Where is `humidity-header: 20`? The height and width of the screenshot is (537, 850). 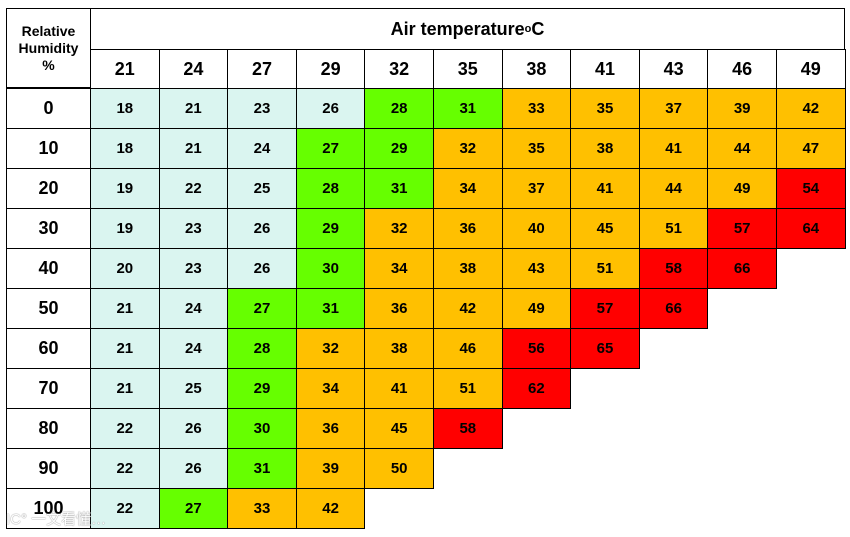 humidity-header: 20 is located at coordinates (48, 188).